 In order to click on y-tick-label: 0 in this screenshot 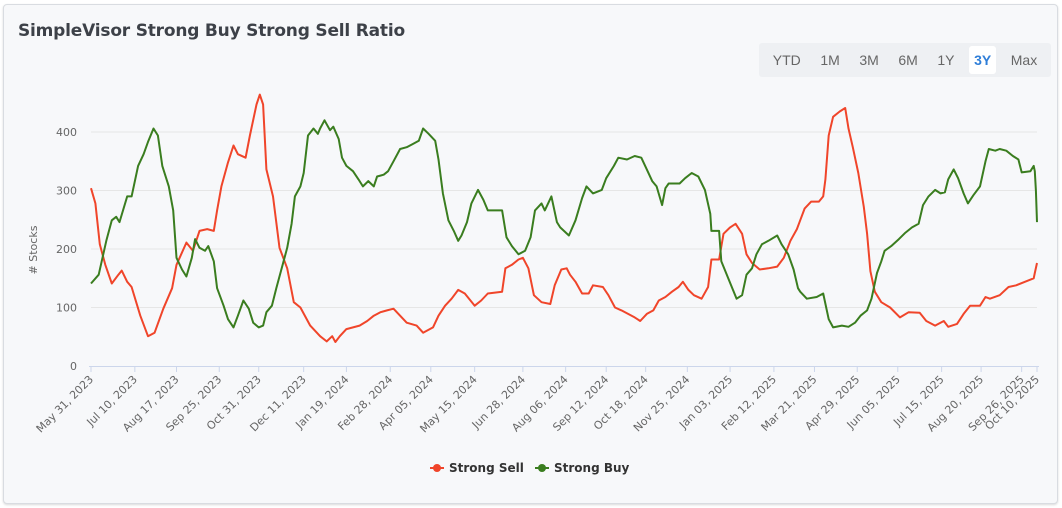, I will do `click(73, 366)`.